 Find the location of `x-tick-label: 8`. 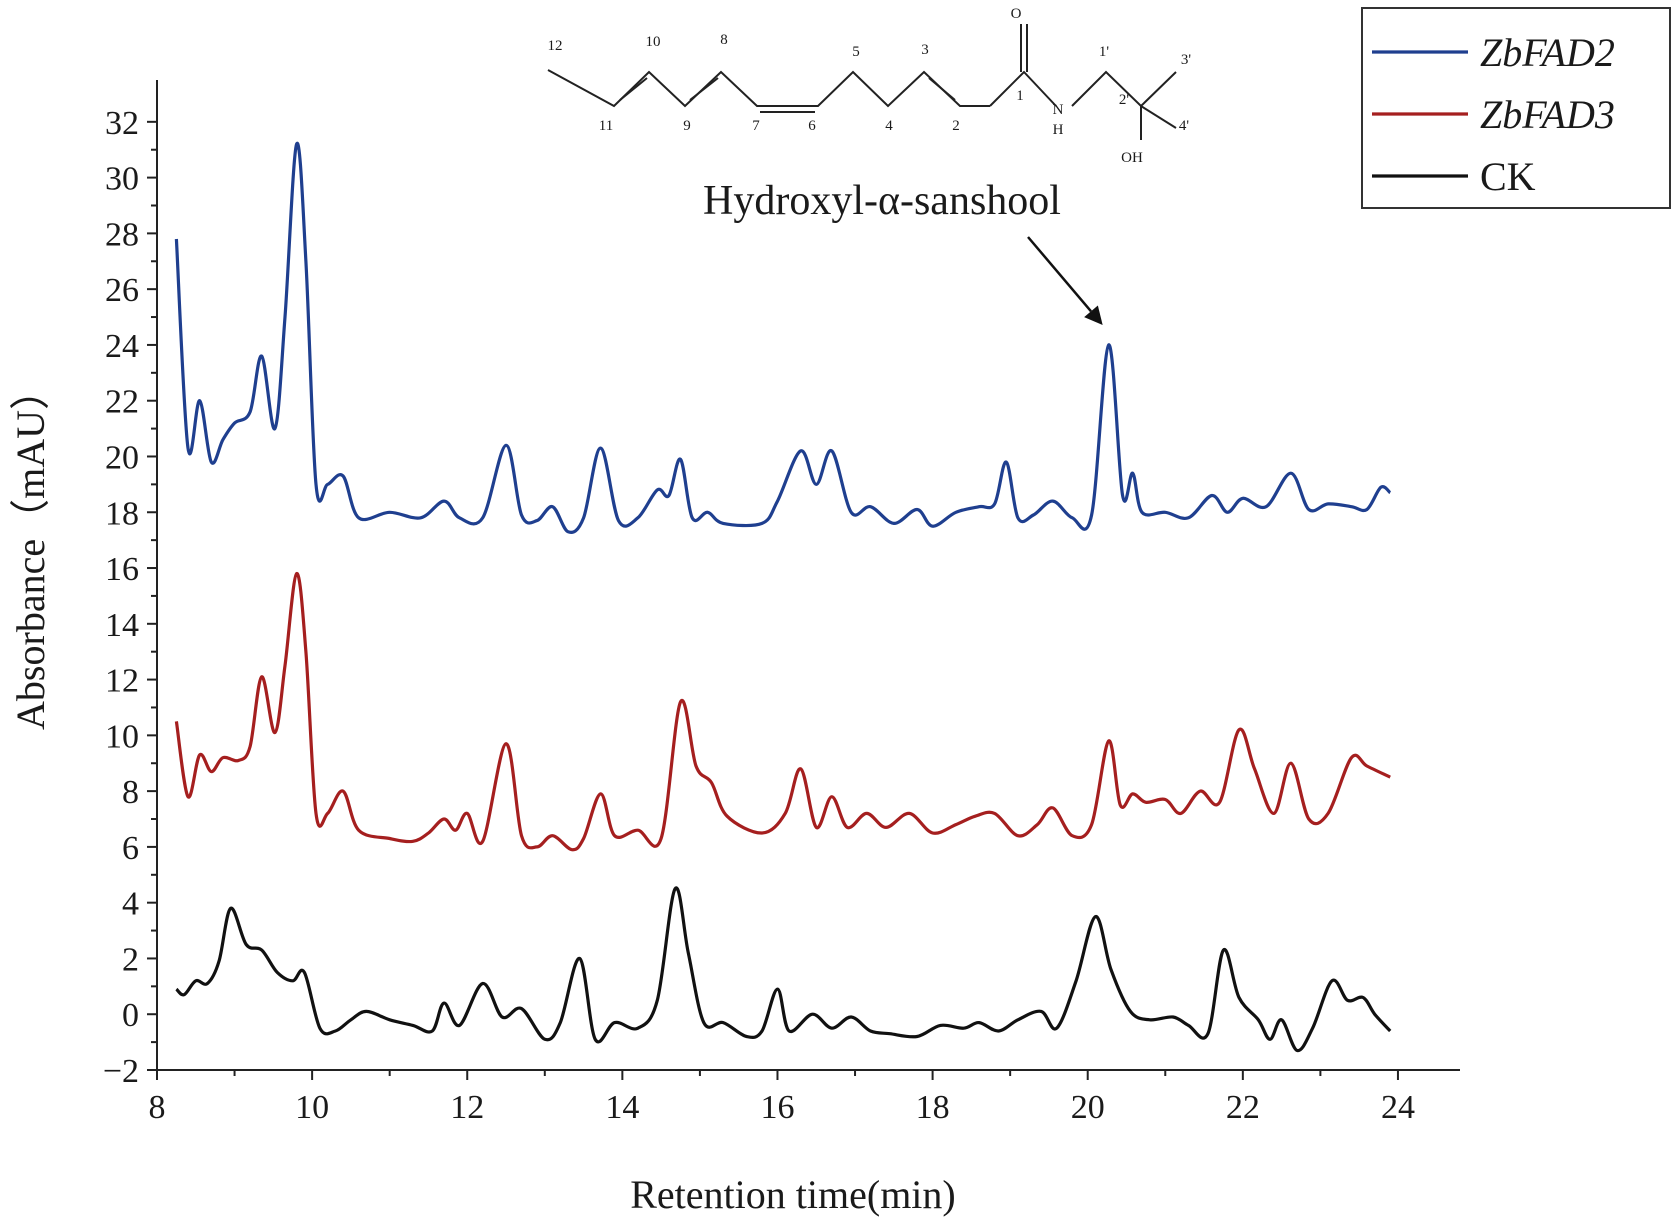

x-tick-label: 8 is located at coordinates (157, 1107).